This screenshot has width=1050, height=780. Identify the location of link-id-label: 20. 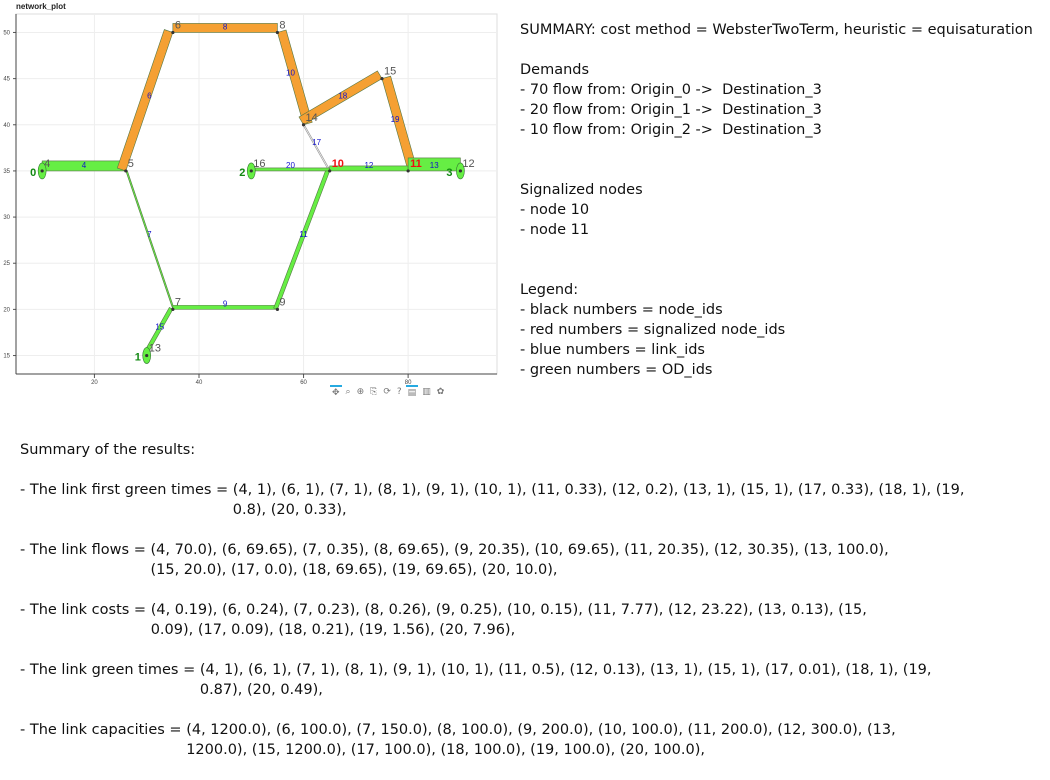
(290, 165).